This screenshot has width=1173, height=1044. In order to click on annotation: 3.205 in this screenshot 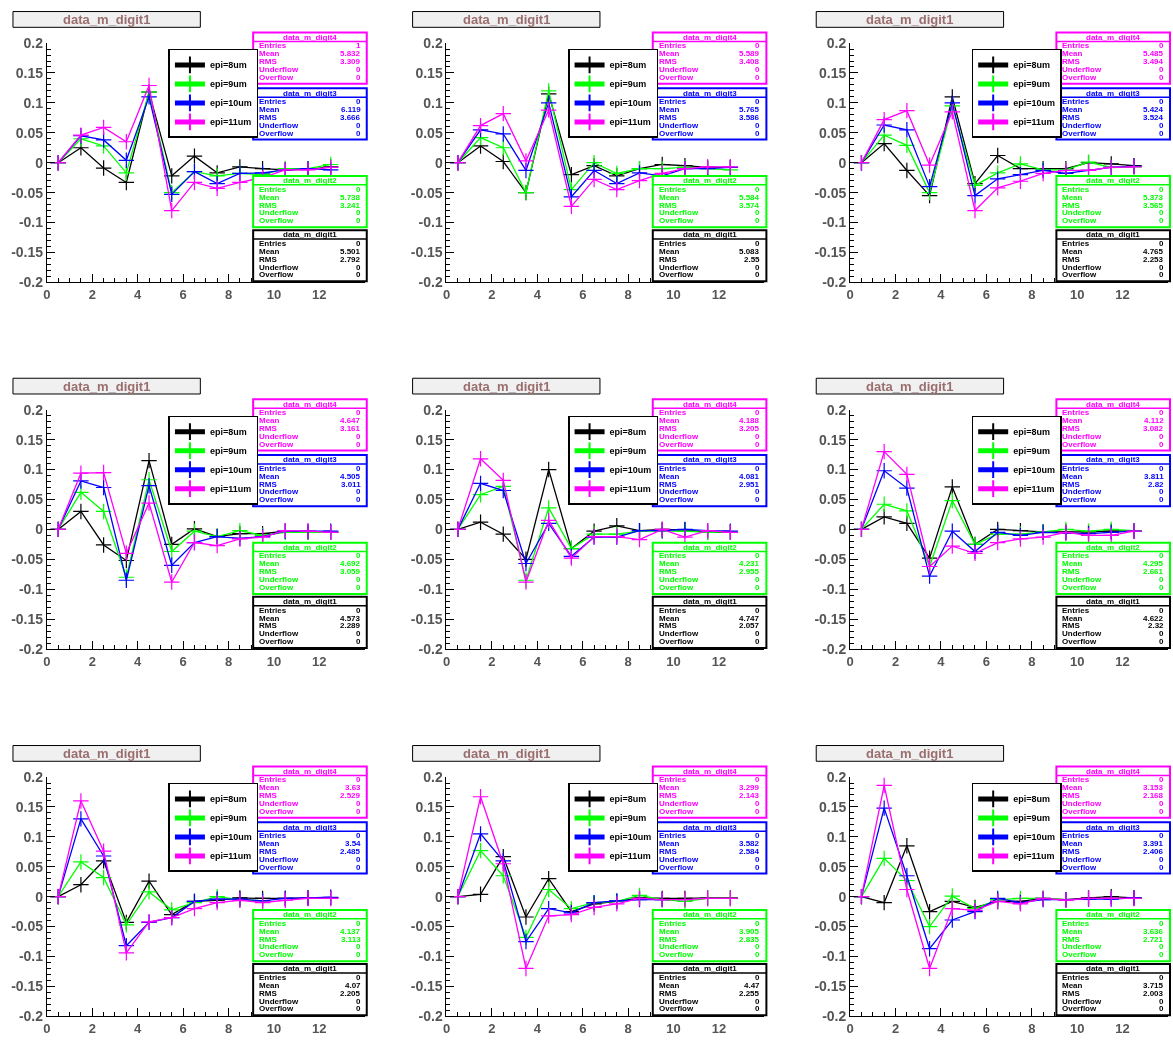, I will do `click(749, 428)`.